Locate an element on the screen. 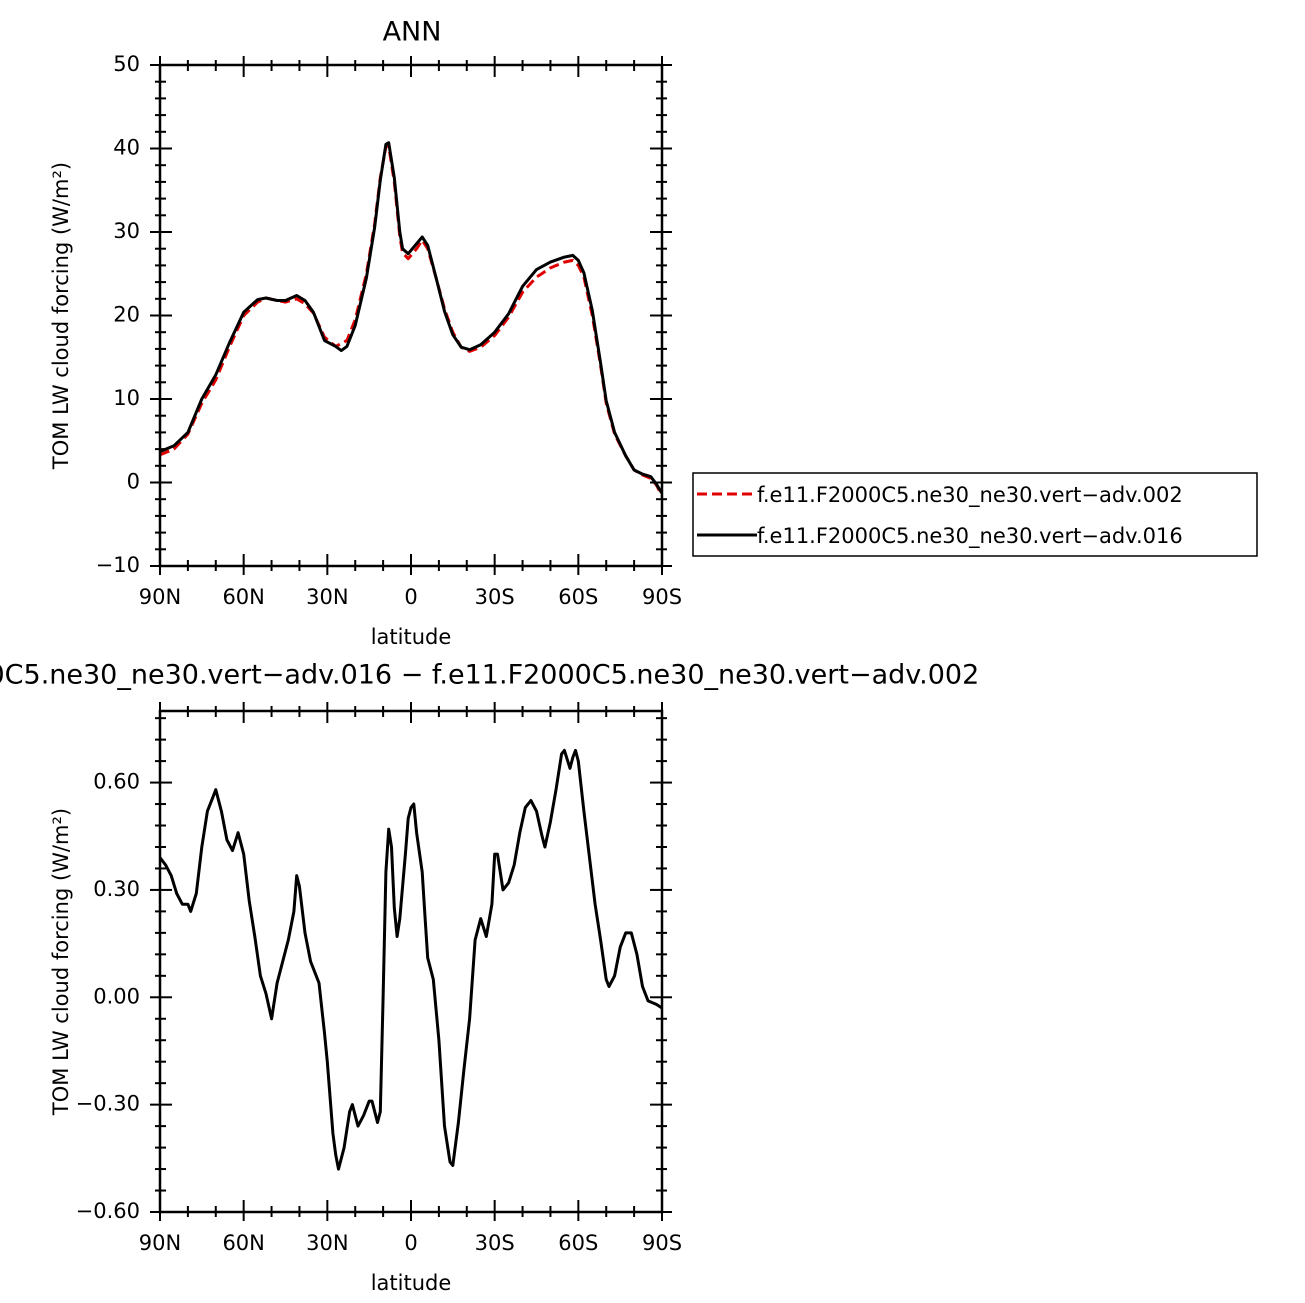  y-tick-label: 30 is located at coordinates (126, 231).